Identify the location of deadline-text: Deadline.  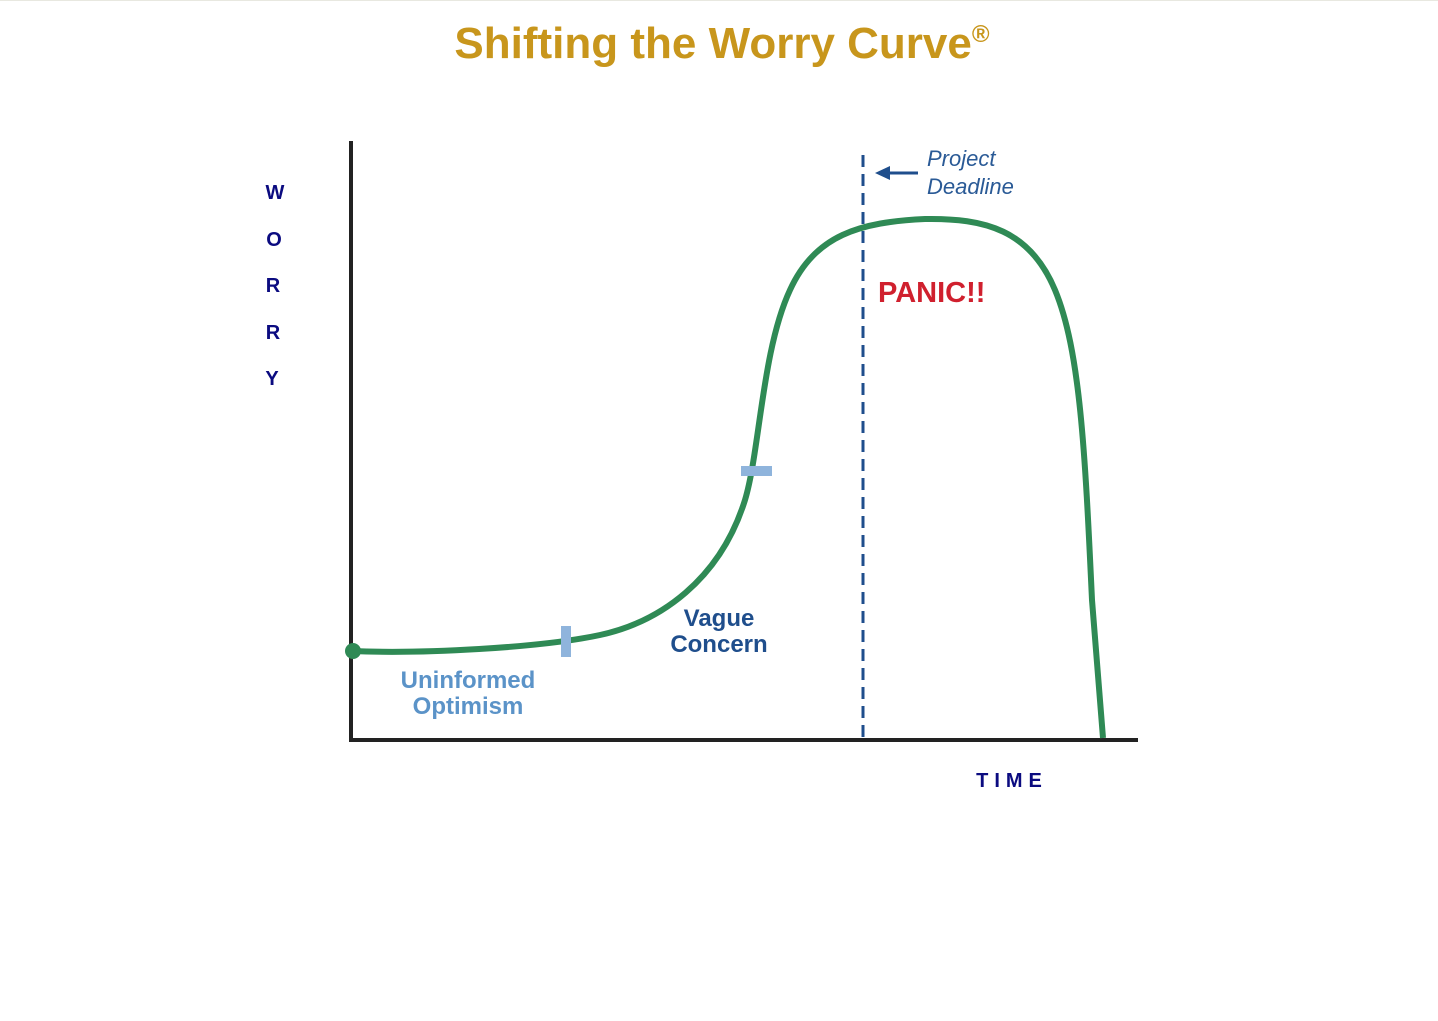
(970, 186).